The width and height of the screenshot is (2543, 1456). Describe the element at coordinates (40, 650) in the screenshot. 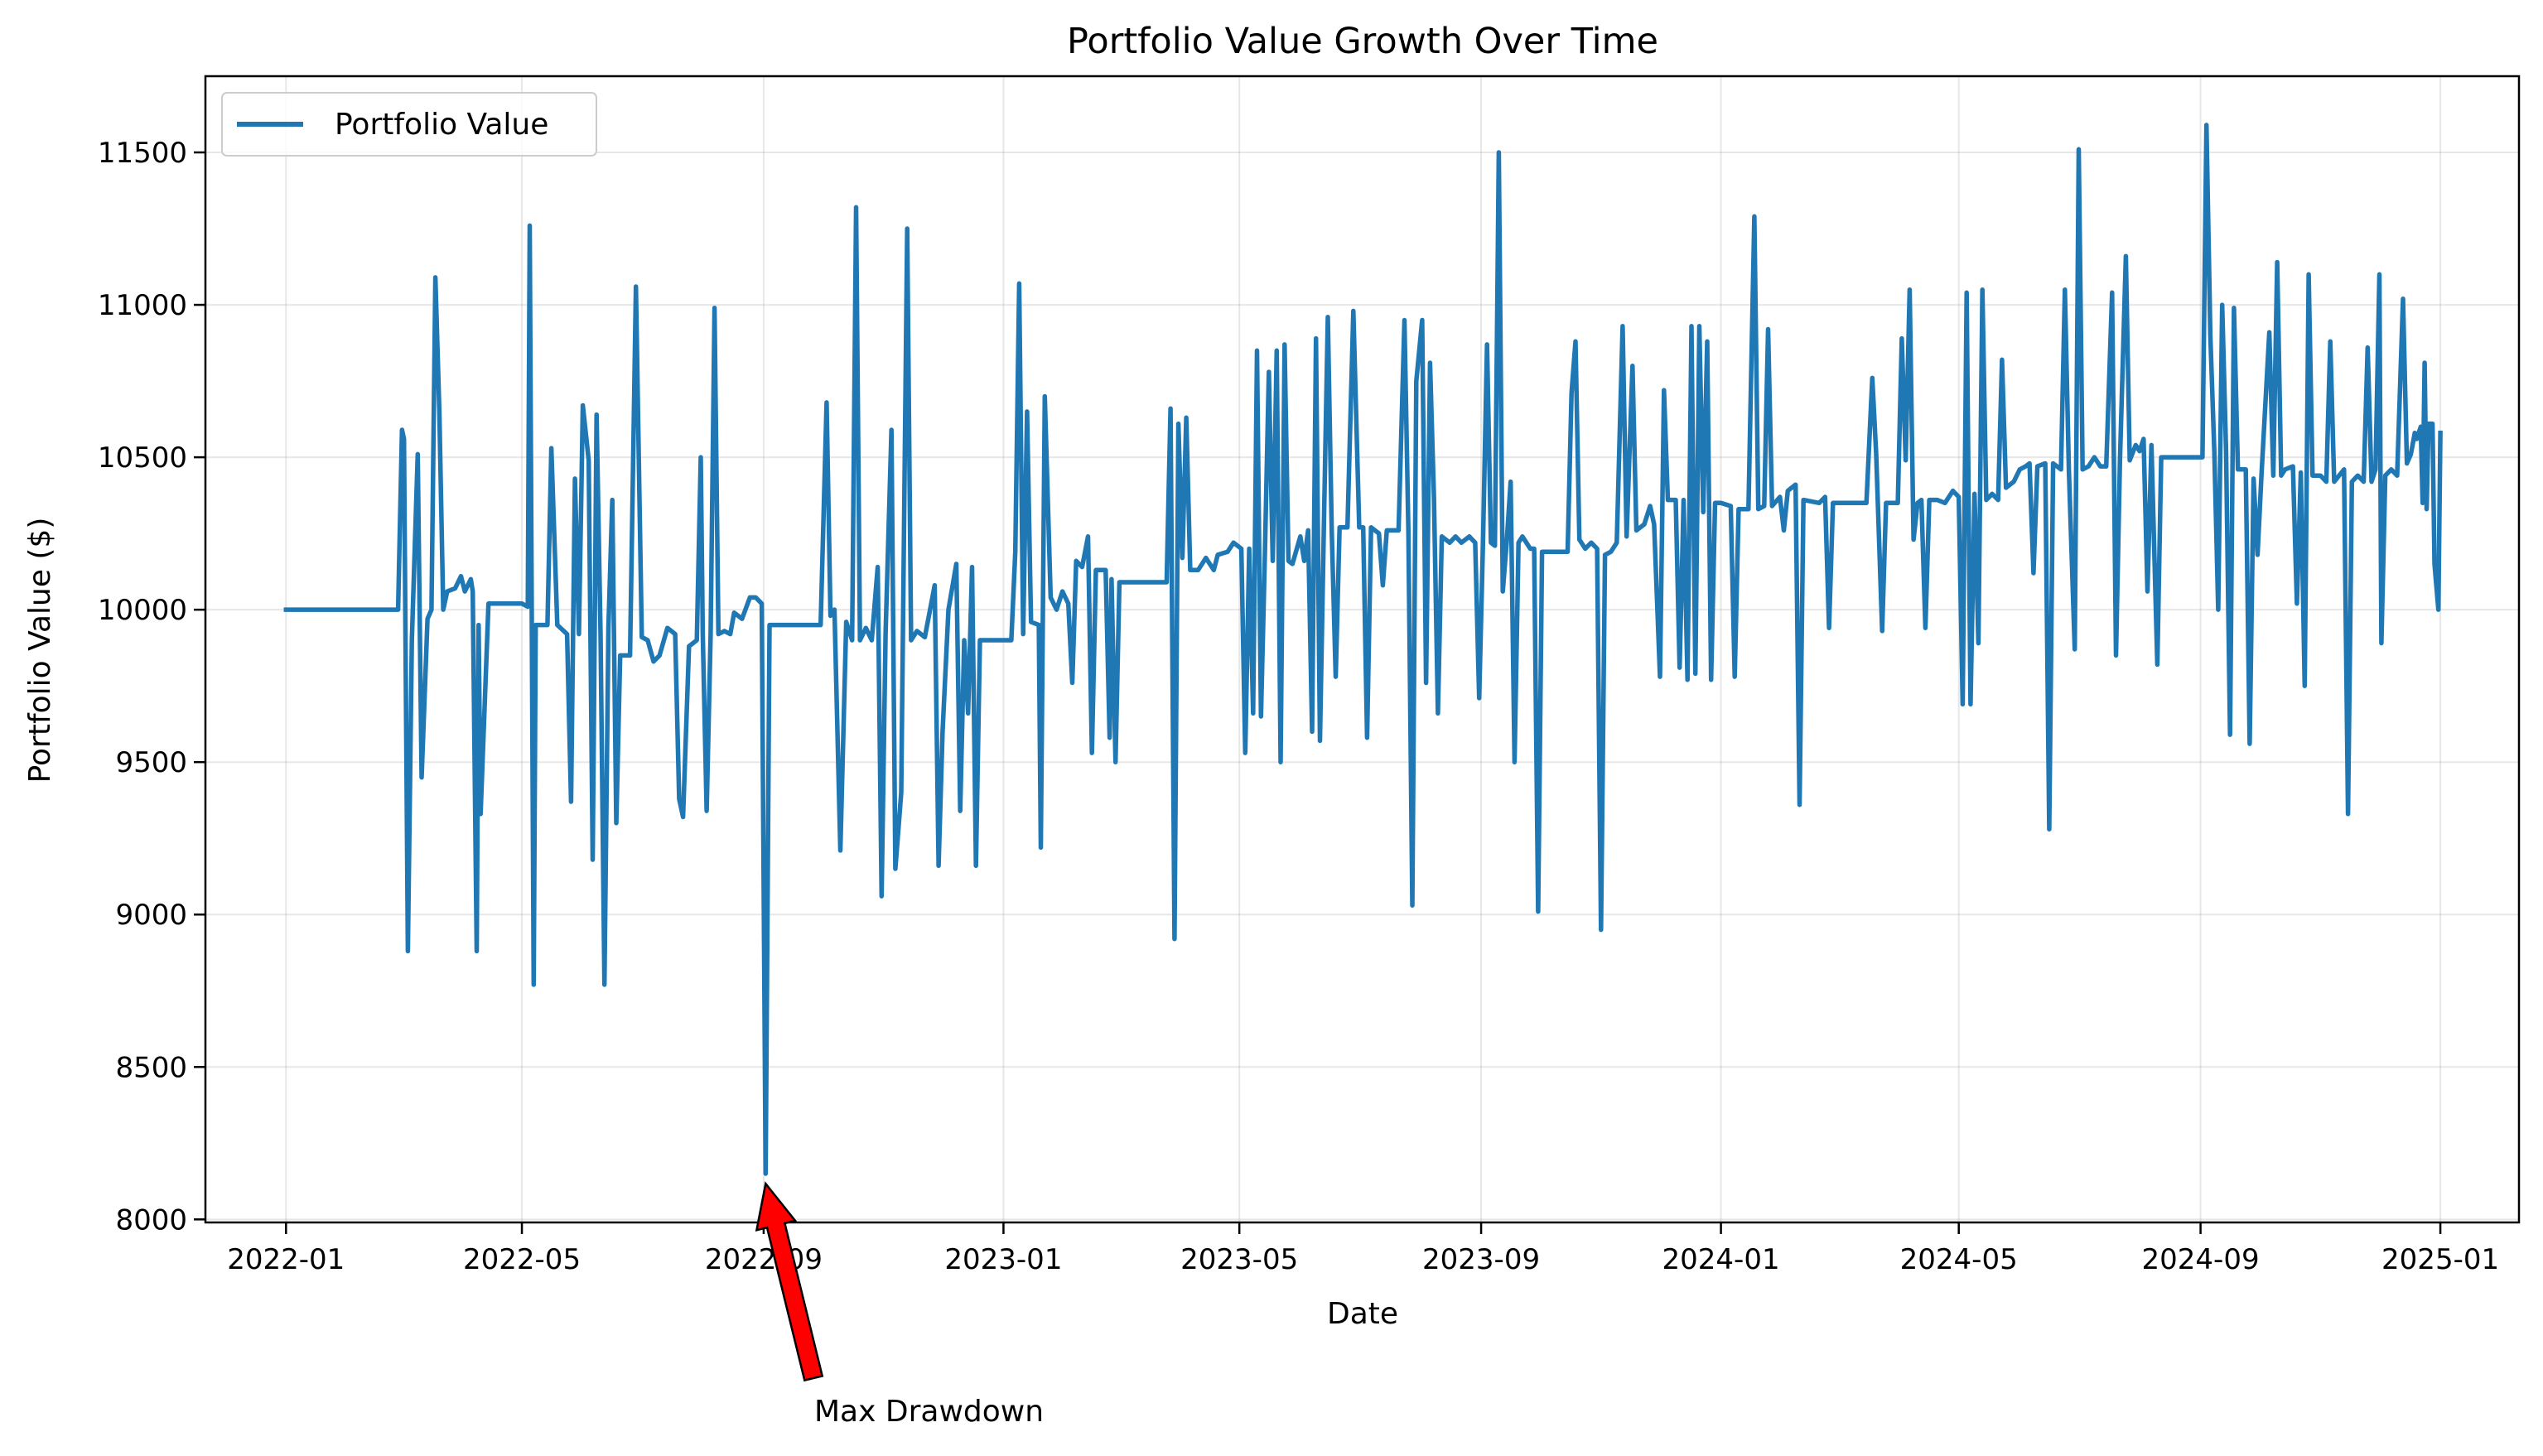

I see `y-axis-label: Portfolio Value ($)` at that location.